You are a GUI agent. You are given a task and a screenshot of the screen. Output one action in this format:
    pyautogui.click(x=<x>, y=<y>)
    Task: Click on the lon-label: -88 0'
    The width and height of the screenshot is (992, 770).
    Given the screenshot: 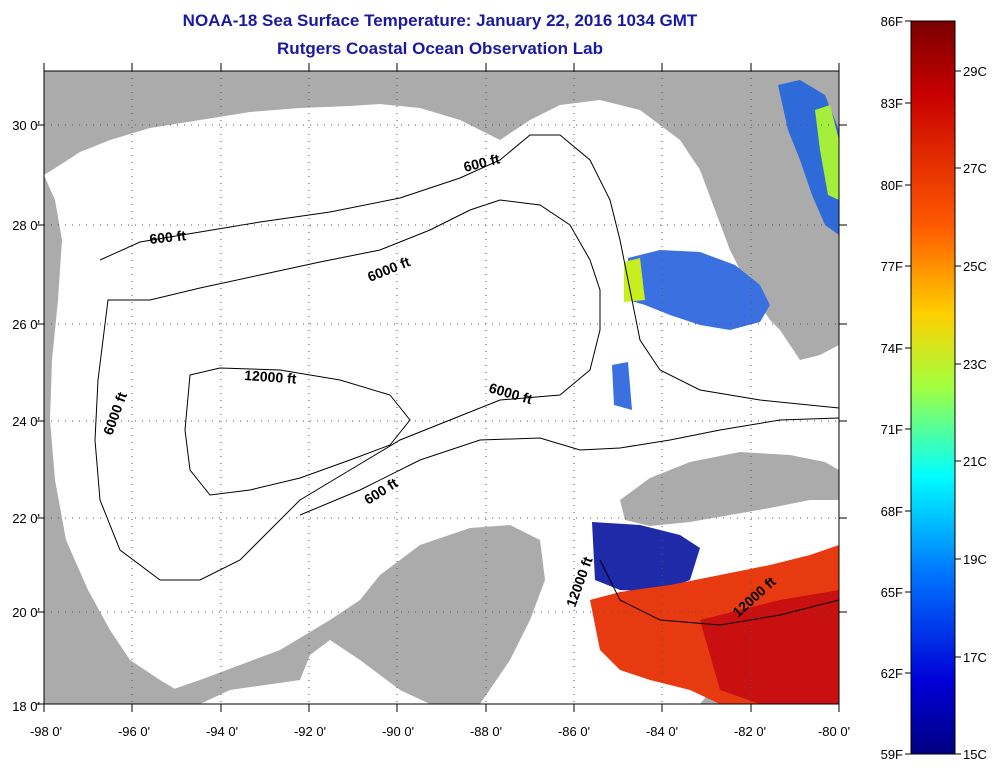 What is the action you would take?
    pyautogui.click(x=486, y=731)
    